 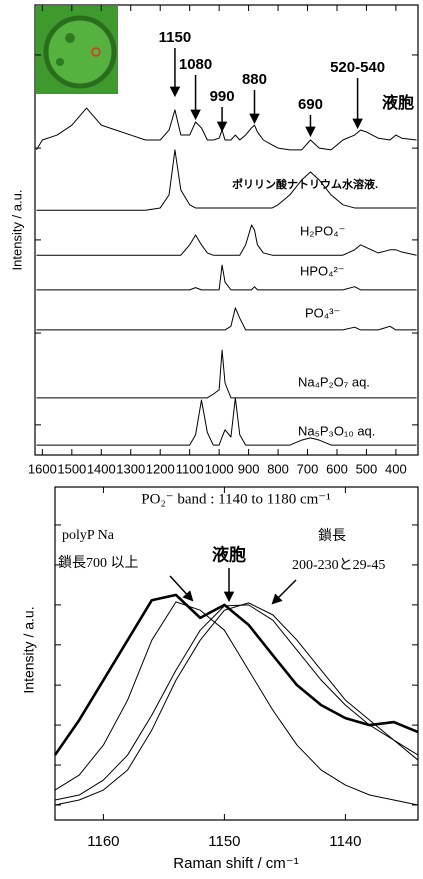 What do you see at coordinates (249, 468) in the screenshot?
I see `x-tick-label: 900` at bounding box center [249, 468].